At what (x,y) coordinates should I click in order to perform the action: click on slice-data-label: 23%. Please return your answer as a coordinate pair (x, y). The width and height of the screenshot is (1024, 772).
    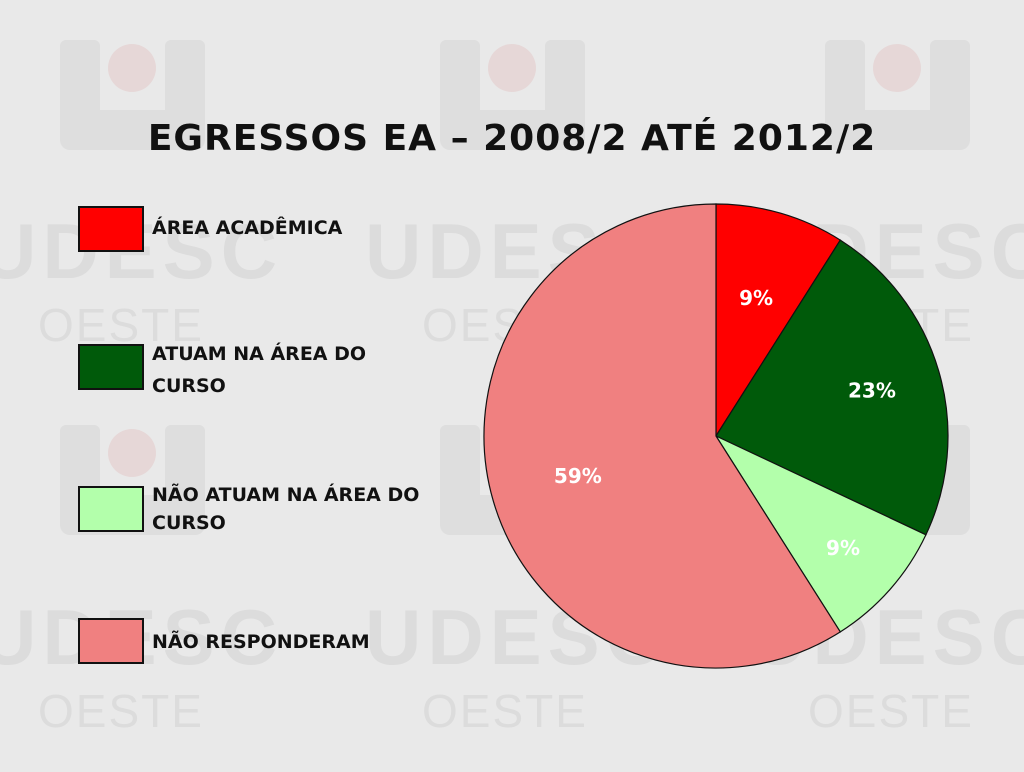
    Looking at the image, I should click on (872, 391).